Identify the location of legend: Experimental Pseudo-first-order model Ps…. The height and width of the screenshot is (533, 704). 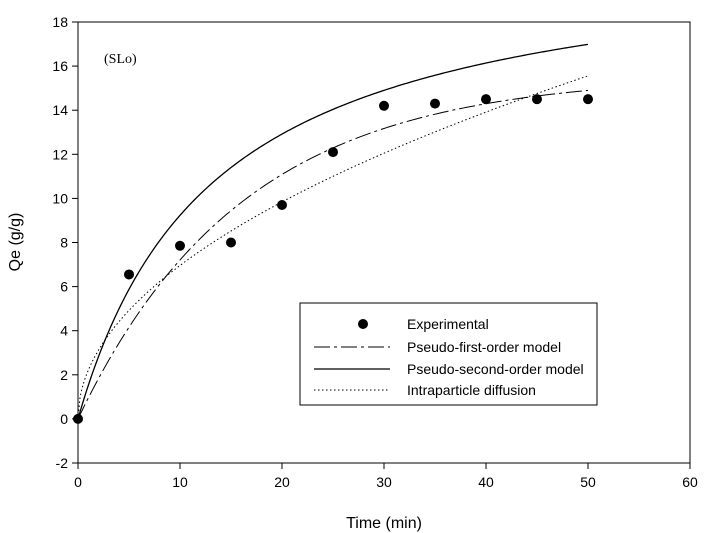
(448, 354).